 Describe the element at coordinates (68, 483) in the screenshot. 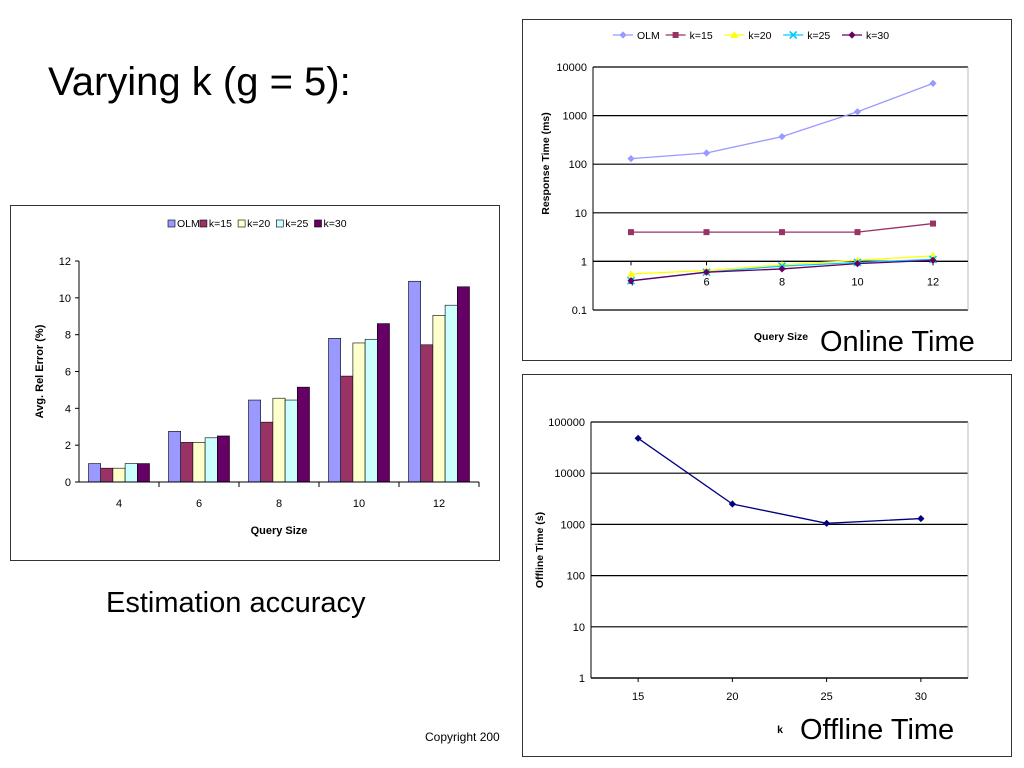

I see `y-tick-label-0: 0` at that location.